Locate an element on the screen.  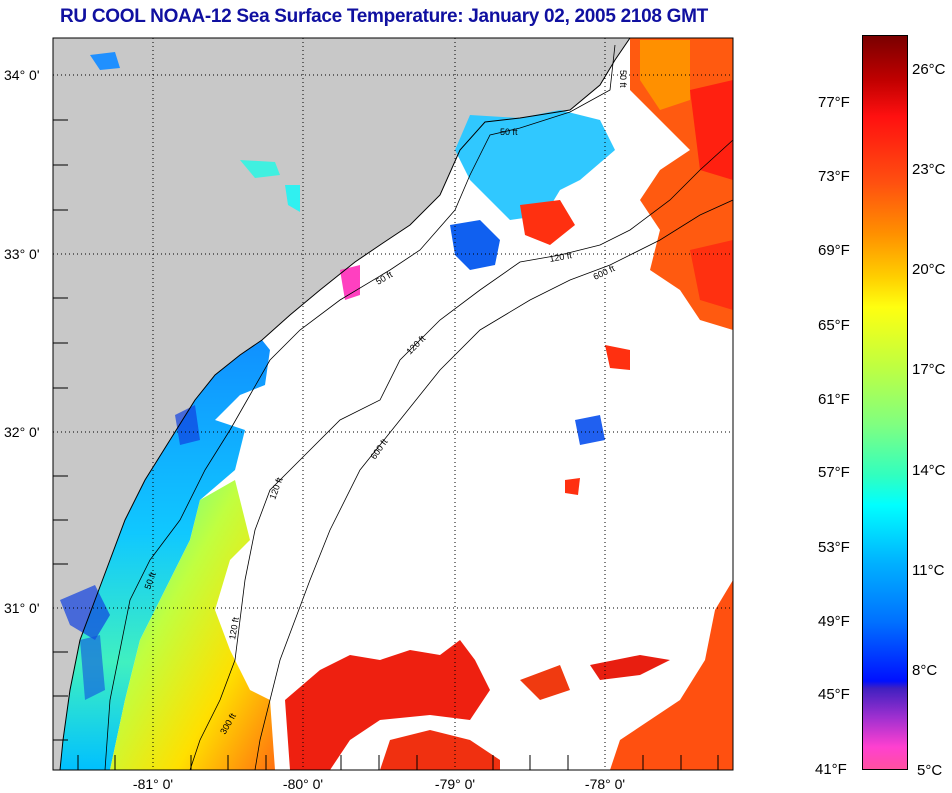
lon-label: -81° 0' is located at coordinates (153, 784).